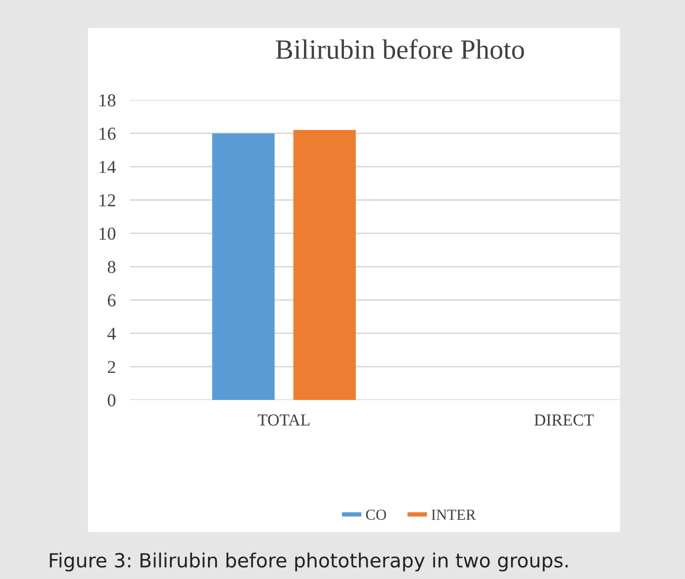 Image resolution: width=685 pixels, height=579 pixels. Describe the element at coordinates (284, 420) in the screenshot. I see `x-tick-label: TOTAL` at that location.